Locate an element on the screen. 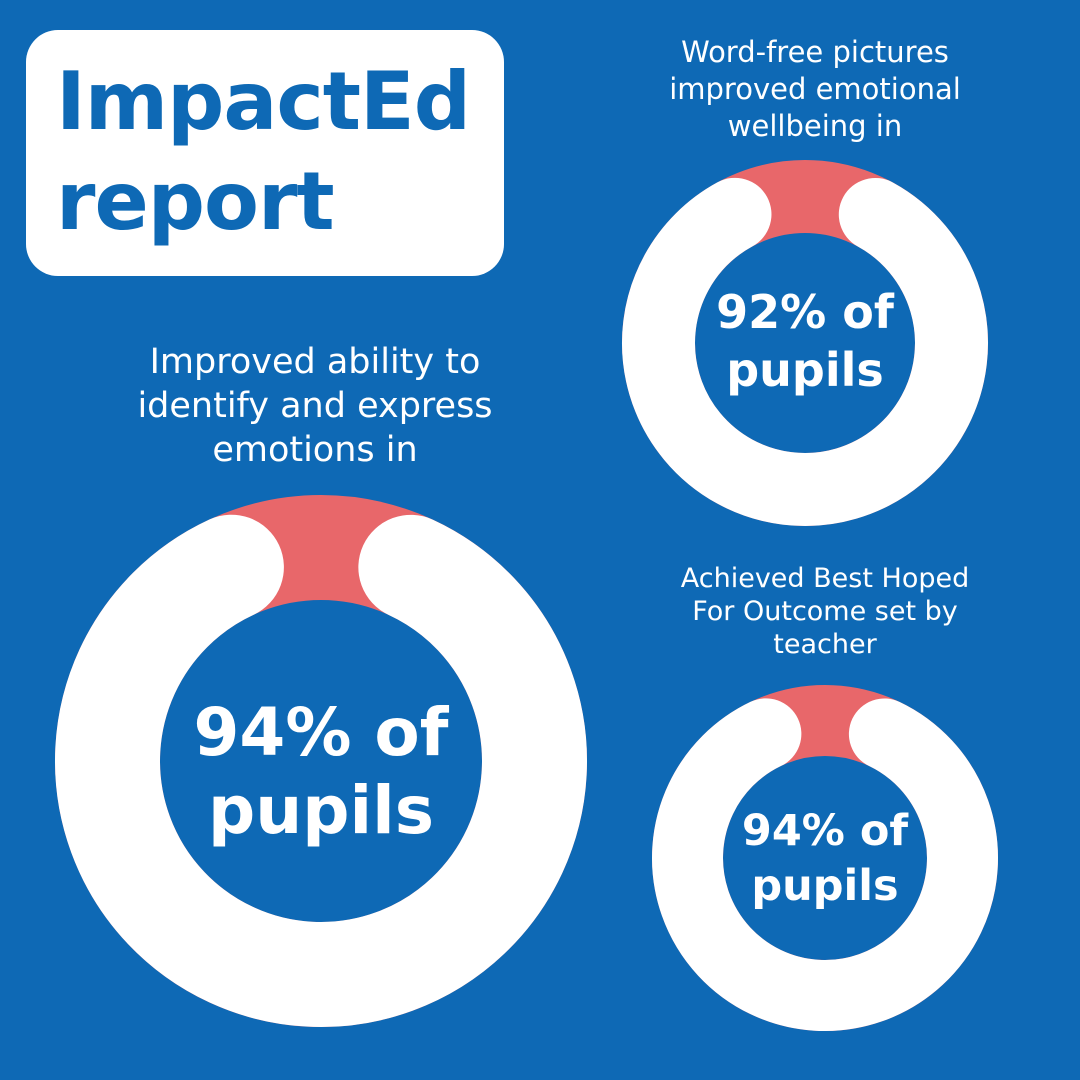 The width and height of the screenshot is (1080, 1080). donut-chart-best-hoped-outcome: 94% of pupils is located at coordinates (825, 858).